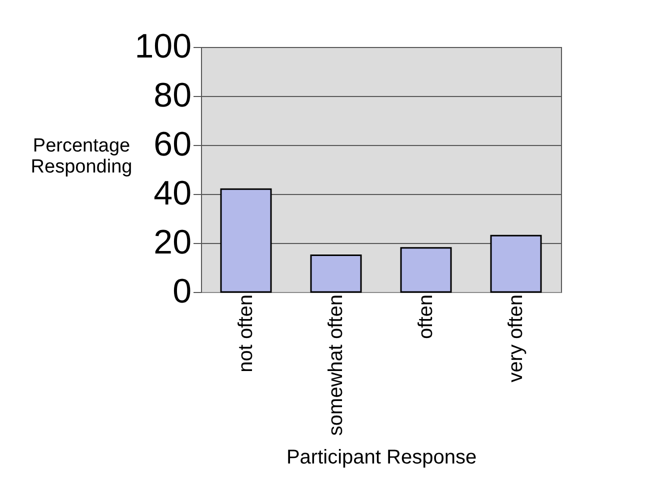  Describe the element at coordinates (182, 291) in the screenshot. I see `y-tick-label: 0` at that location.